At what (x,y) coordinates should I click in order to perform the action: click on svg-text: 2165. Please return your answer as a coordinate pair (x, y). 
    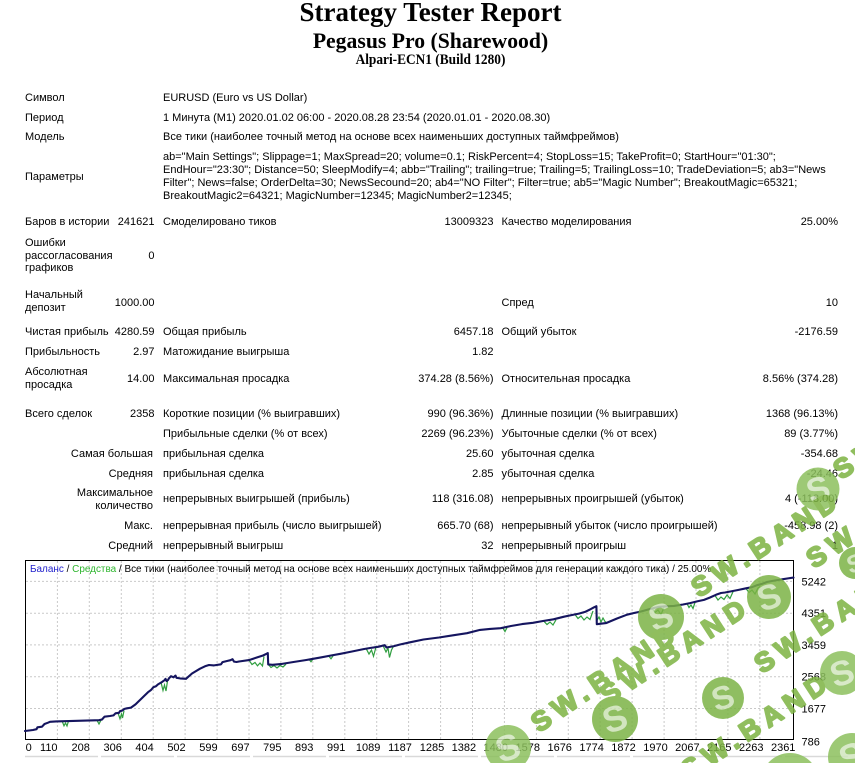
    Looking at the image, I should click on (719, 748).